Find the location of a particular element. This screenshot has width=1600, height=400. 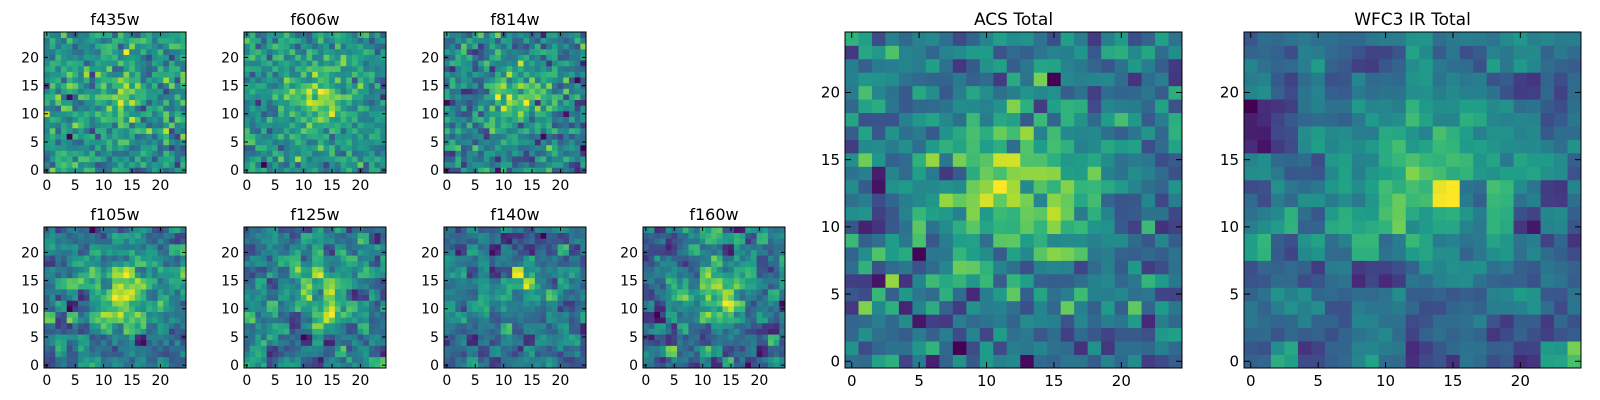

x-tick-label: 20 is located at coordinates (361, 186).